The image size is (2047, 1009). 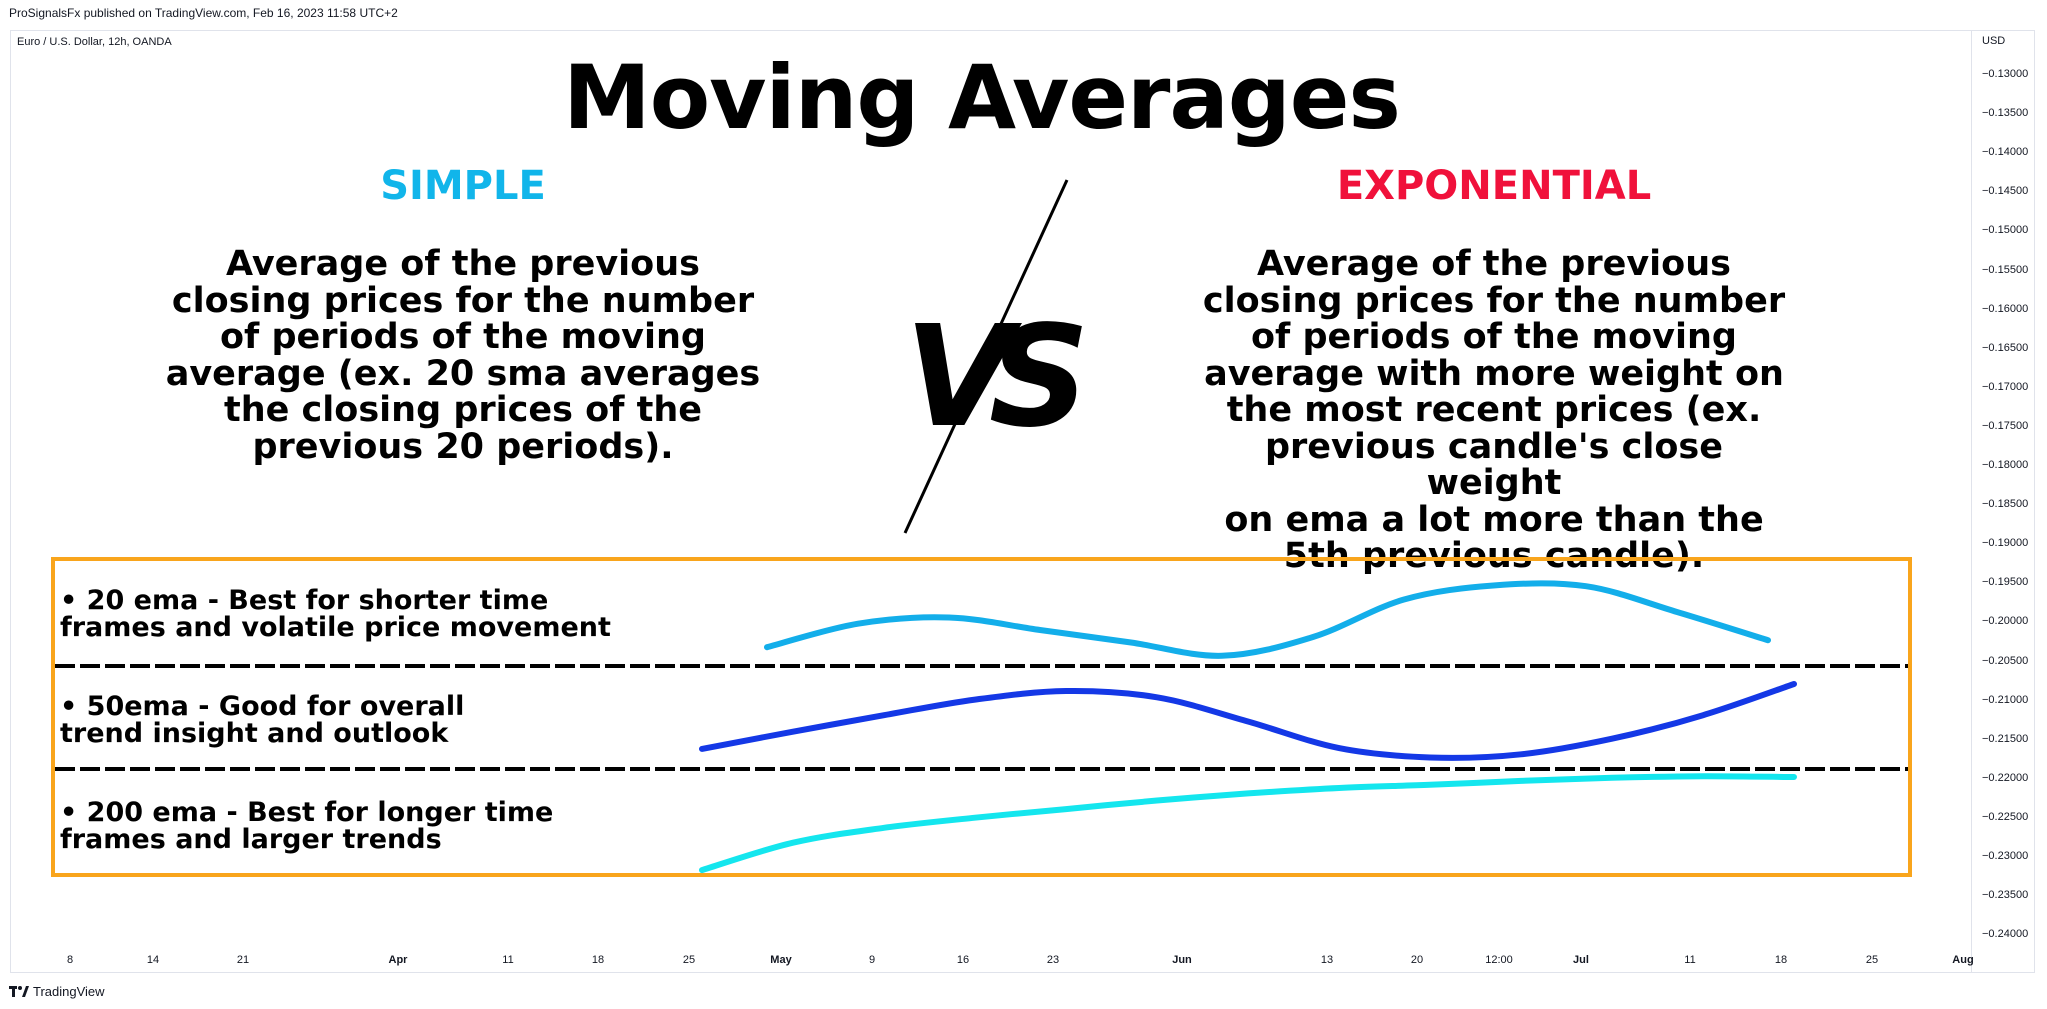 I want to click on exponential-description-line: of periods of the moving, so click(x=1494, y=337).